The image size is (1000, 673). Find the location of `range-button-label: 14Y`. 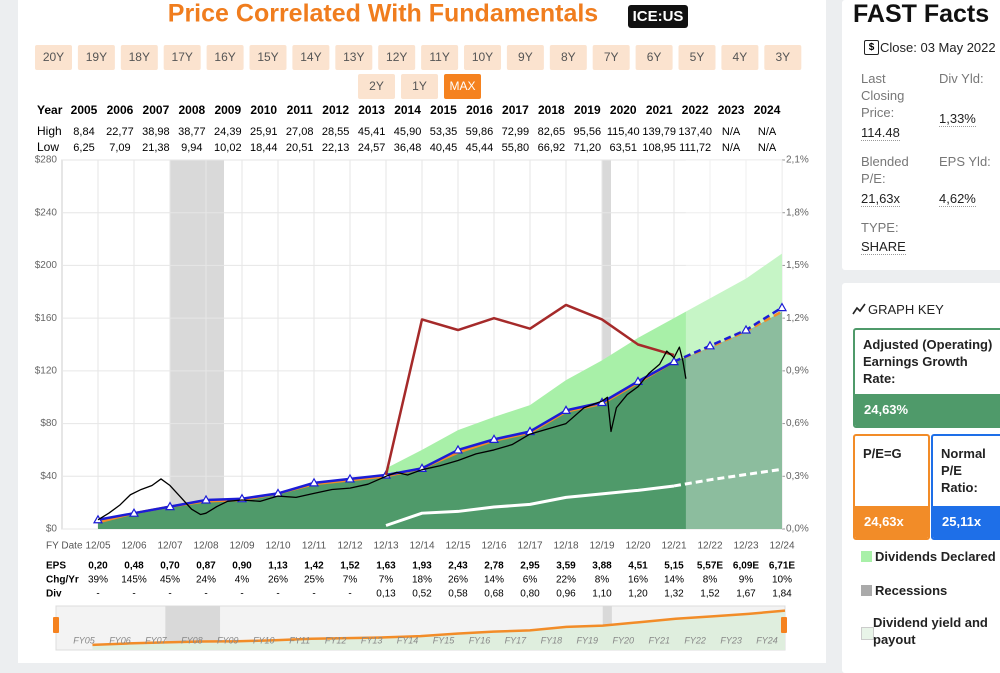

range-button-label: 14Y is located at coordinates (310, 57).